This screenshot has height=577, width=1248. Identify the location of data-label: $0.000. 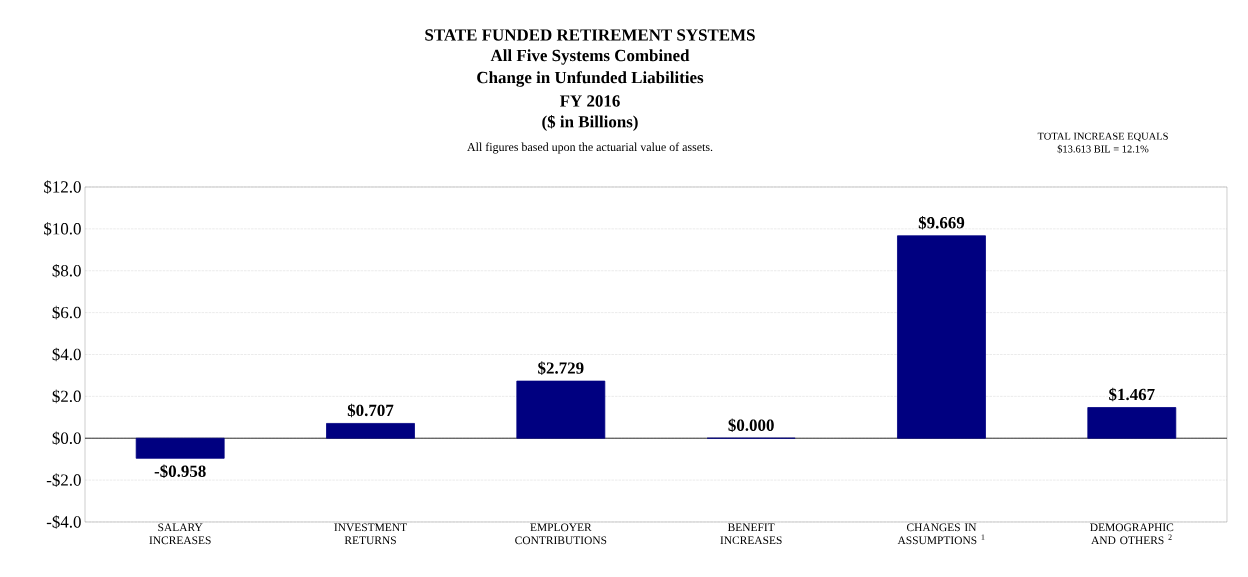
(751, 425).